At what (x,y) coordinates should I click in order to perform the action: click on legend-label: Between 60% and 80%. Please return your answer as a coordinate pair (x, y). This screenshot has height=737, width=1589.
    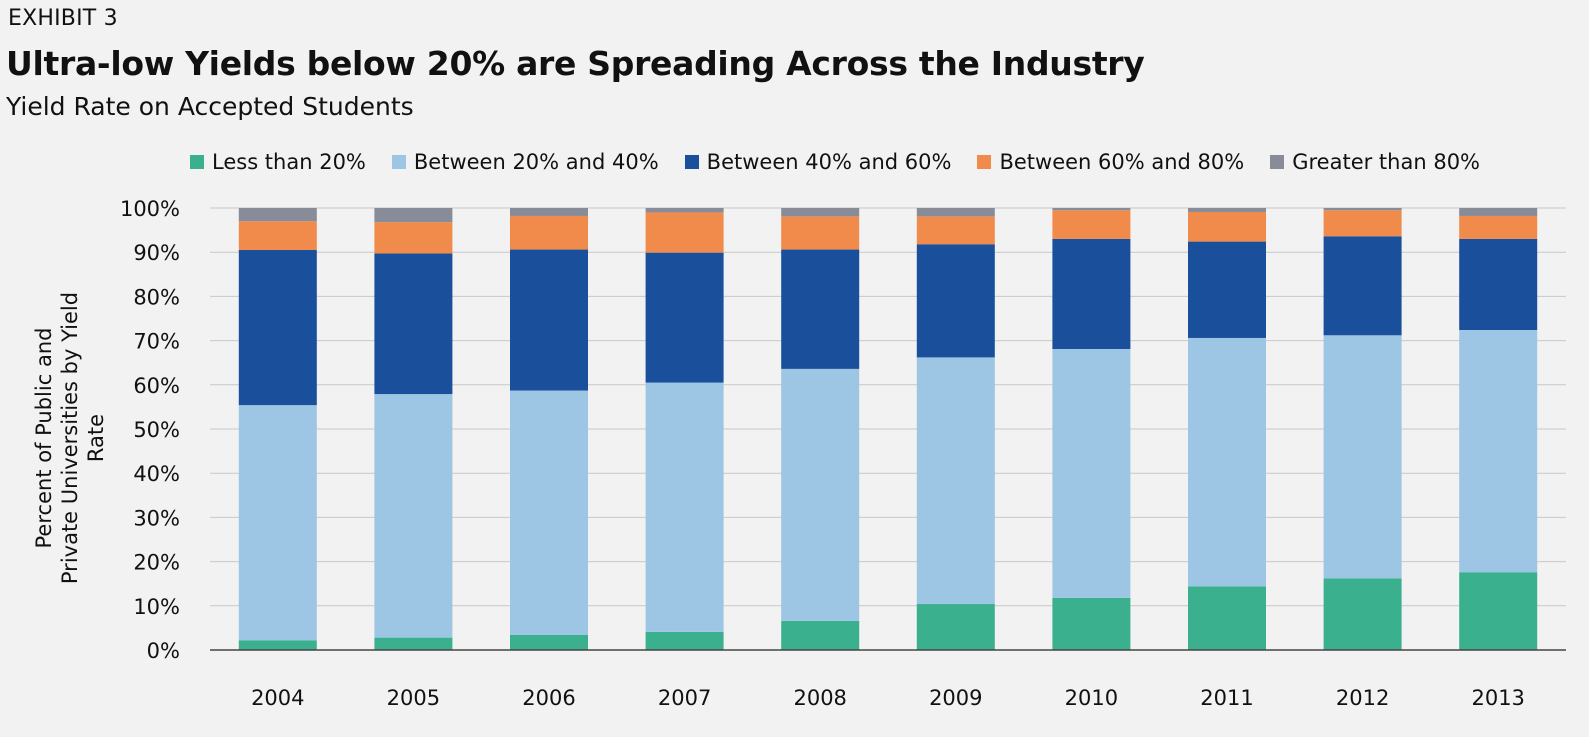
    Looking at the image, I should click on (1122, 162).